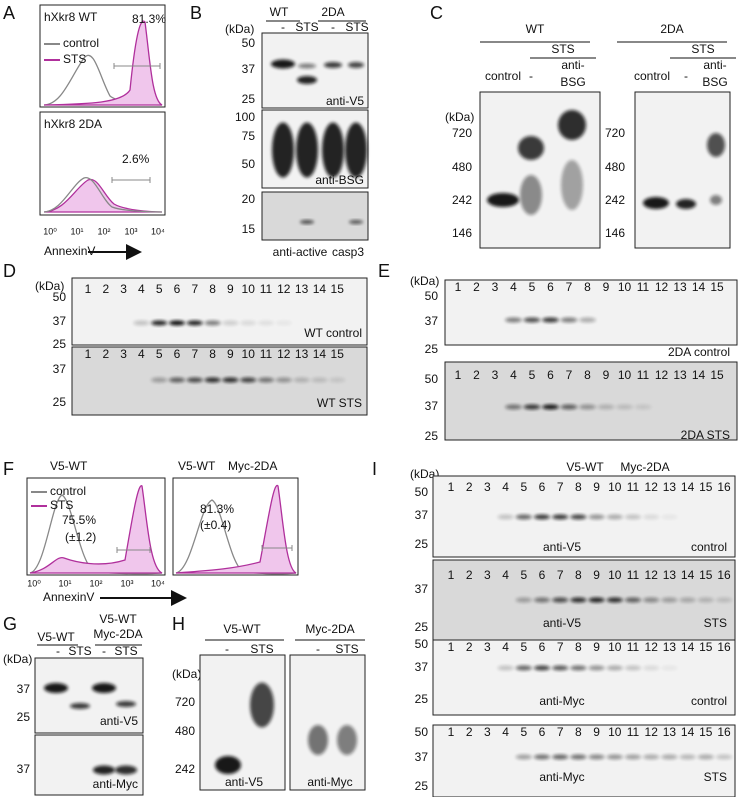 This screenshot has height=797, width=738. What do you see at coordinates (185, 702) in the screenshot?
I see `marker: 720` at bounding box center [185, 702].